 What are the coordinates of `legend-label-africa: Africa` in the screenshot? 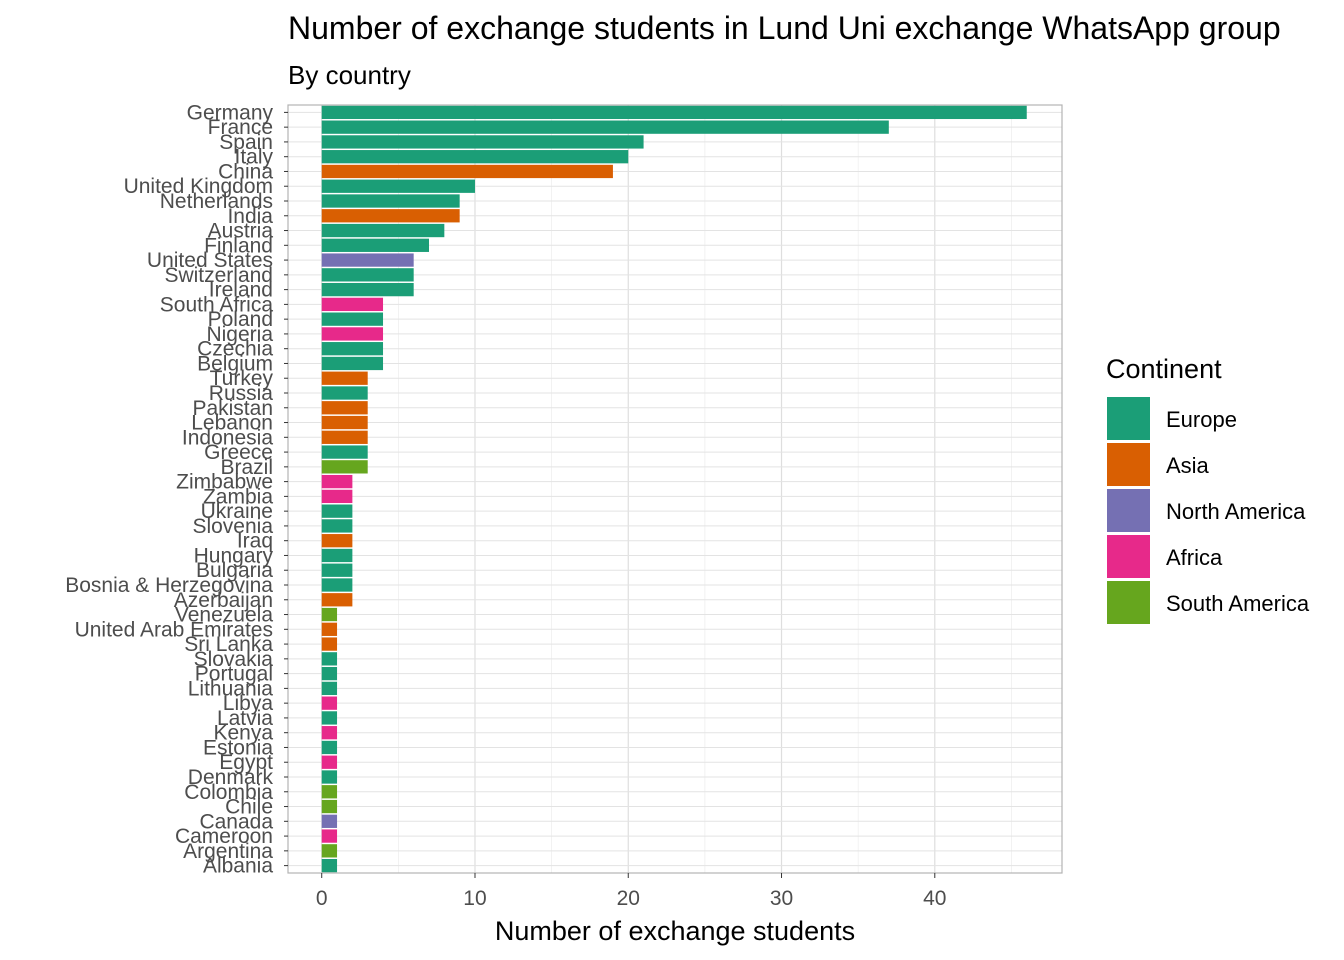 It's located at (1194, 557).